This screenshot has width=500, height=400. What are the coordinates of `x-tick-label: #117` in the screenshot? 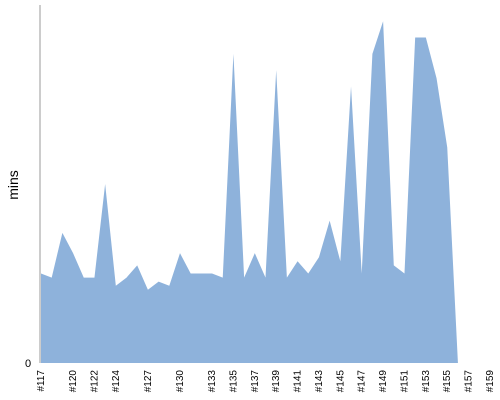 It's located at (41, 381).